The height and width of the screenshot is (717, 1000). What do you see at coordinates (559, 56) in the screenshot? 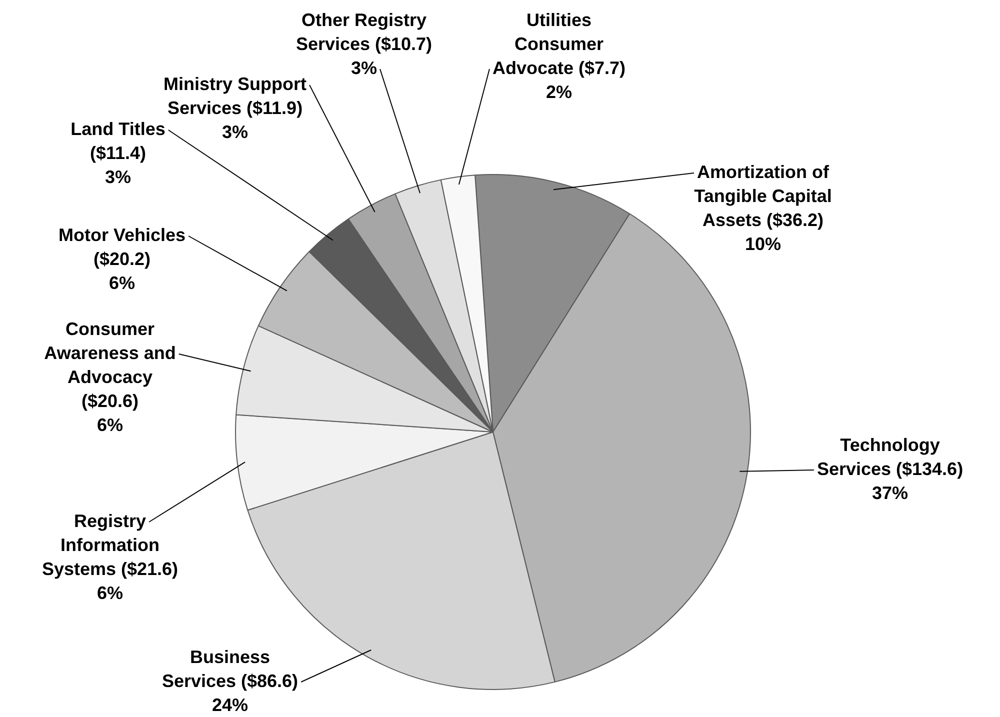
I see `slice-label: Utilities Consumer Advocate ($7.7) 2%` at bounding box center [559, 56].